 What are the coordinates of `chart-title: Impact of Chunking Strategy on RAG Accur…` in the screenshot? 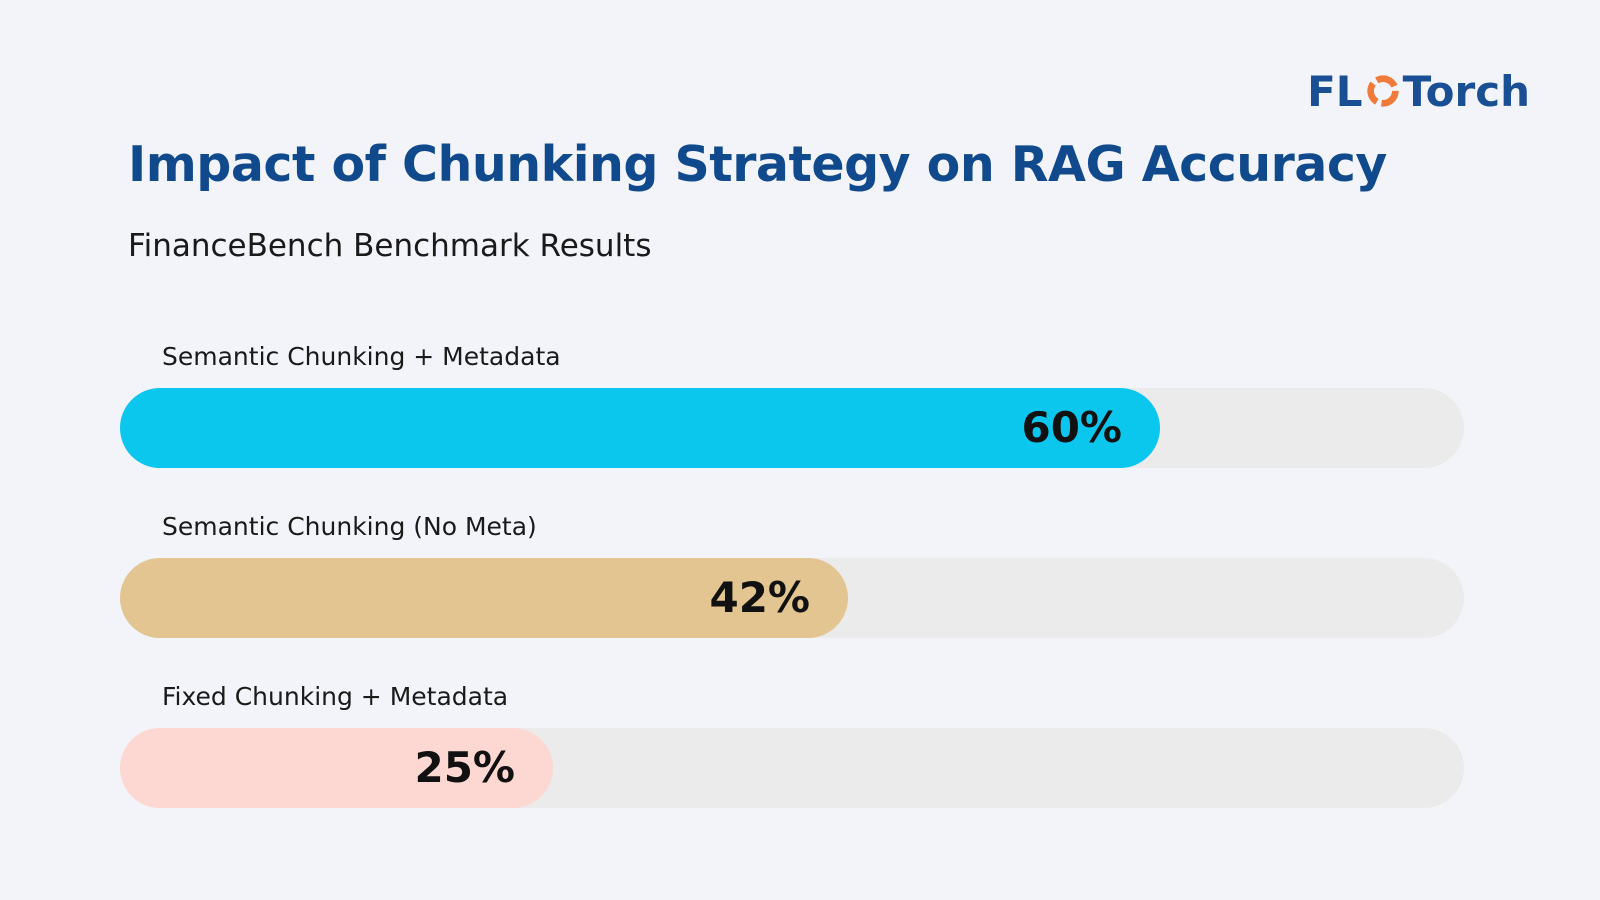 It's located at (757, 164).